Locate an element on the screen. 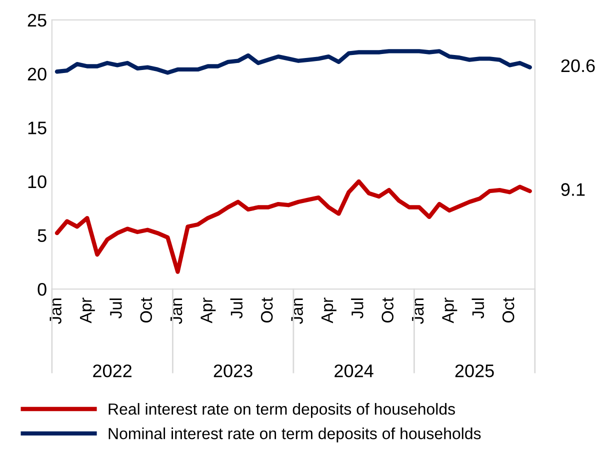 The image size is (597, 464). text: 2025 is located at coordinates (474, 371).